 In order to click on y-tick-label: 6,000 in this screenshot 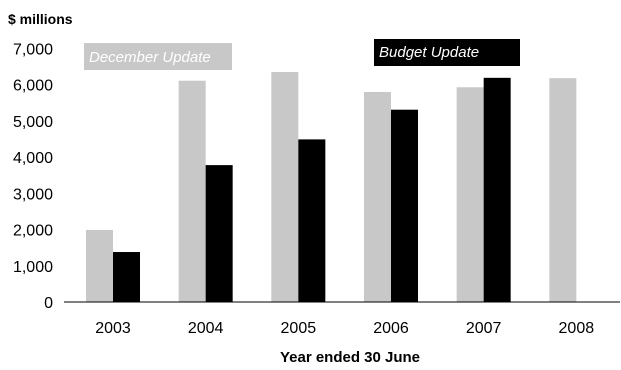, I will do `click(33, 86)`.